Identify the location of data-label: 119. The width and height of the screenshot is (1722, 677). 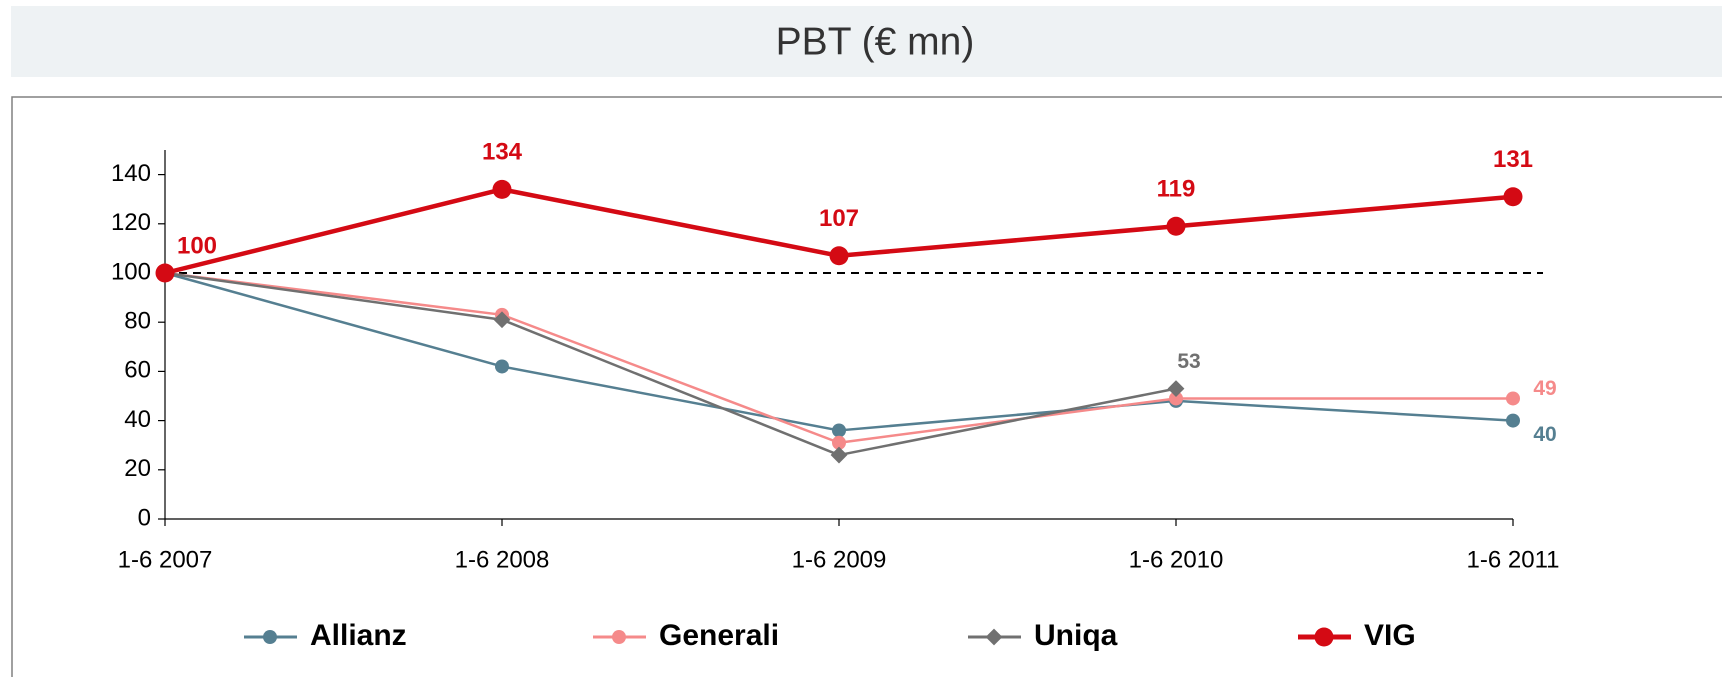
(1176, 189).